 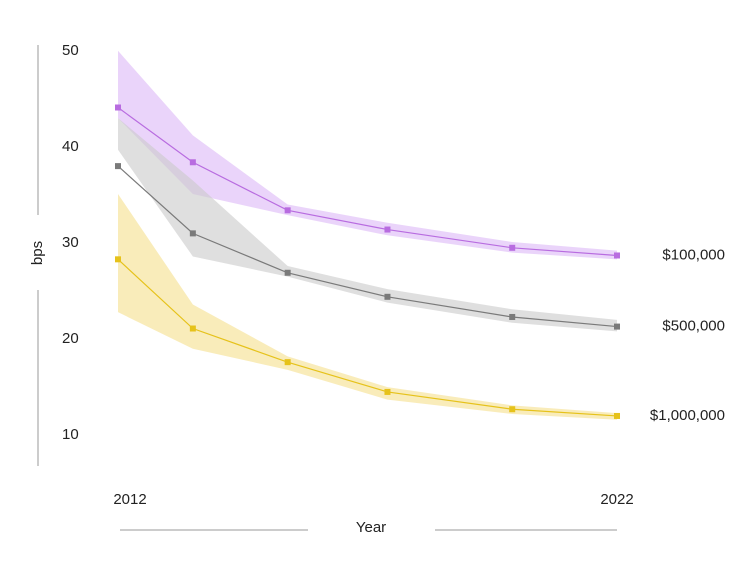 What do you see at coordinates (616, 499) in the screenshot?
I see `x-tick-label: 2022` at bounding box center [616, 499].